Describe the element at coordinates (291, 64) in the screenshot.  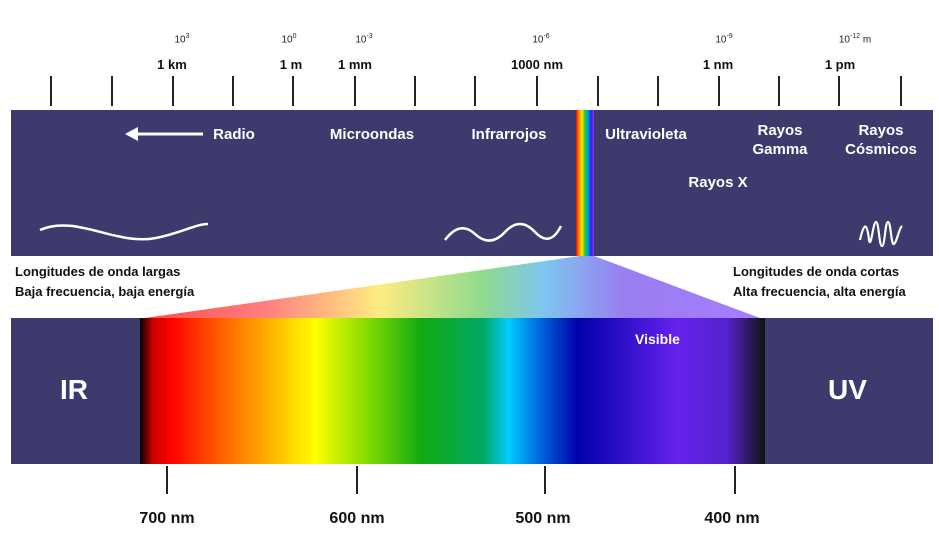
I see `unit-label-1m: 1 m` at that location.